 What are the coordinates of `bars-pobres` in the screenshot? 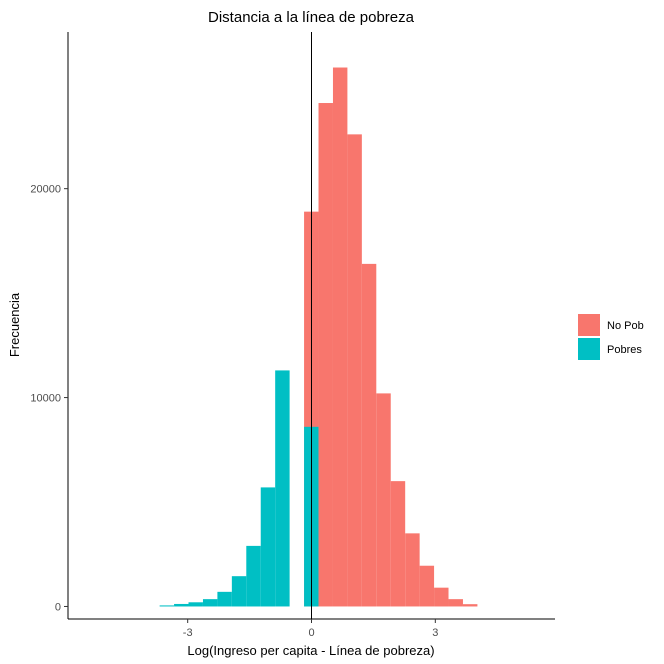 It's located at (239, 488).